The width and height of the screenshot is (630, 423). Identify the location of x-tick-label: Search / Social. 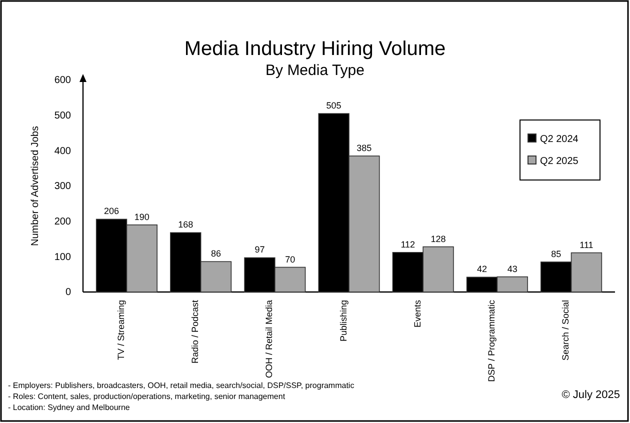
(565, 330).